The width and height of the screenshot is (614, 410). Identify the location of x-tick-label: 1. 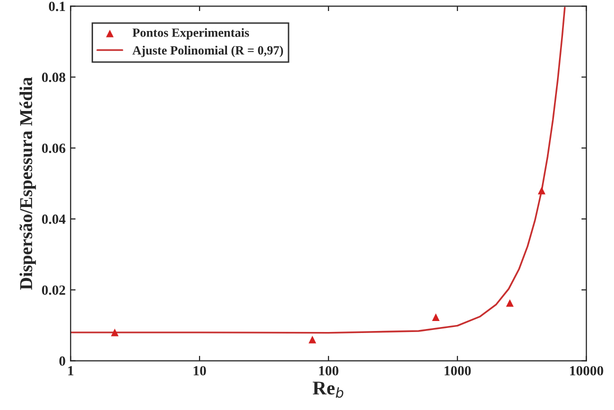
(71, 371).